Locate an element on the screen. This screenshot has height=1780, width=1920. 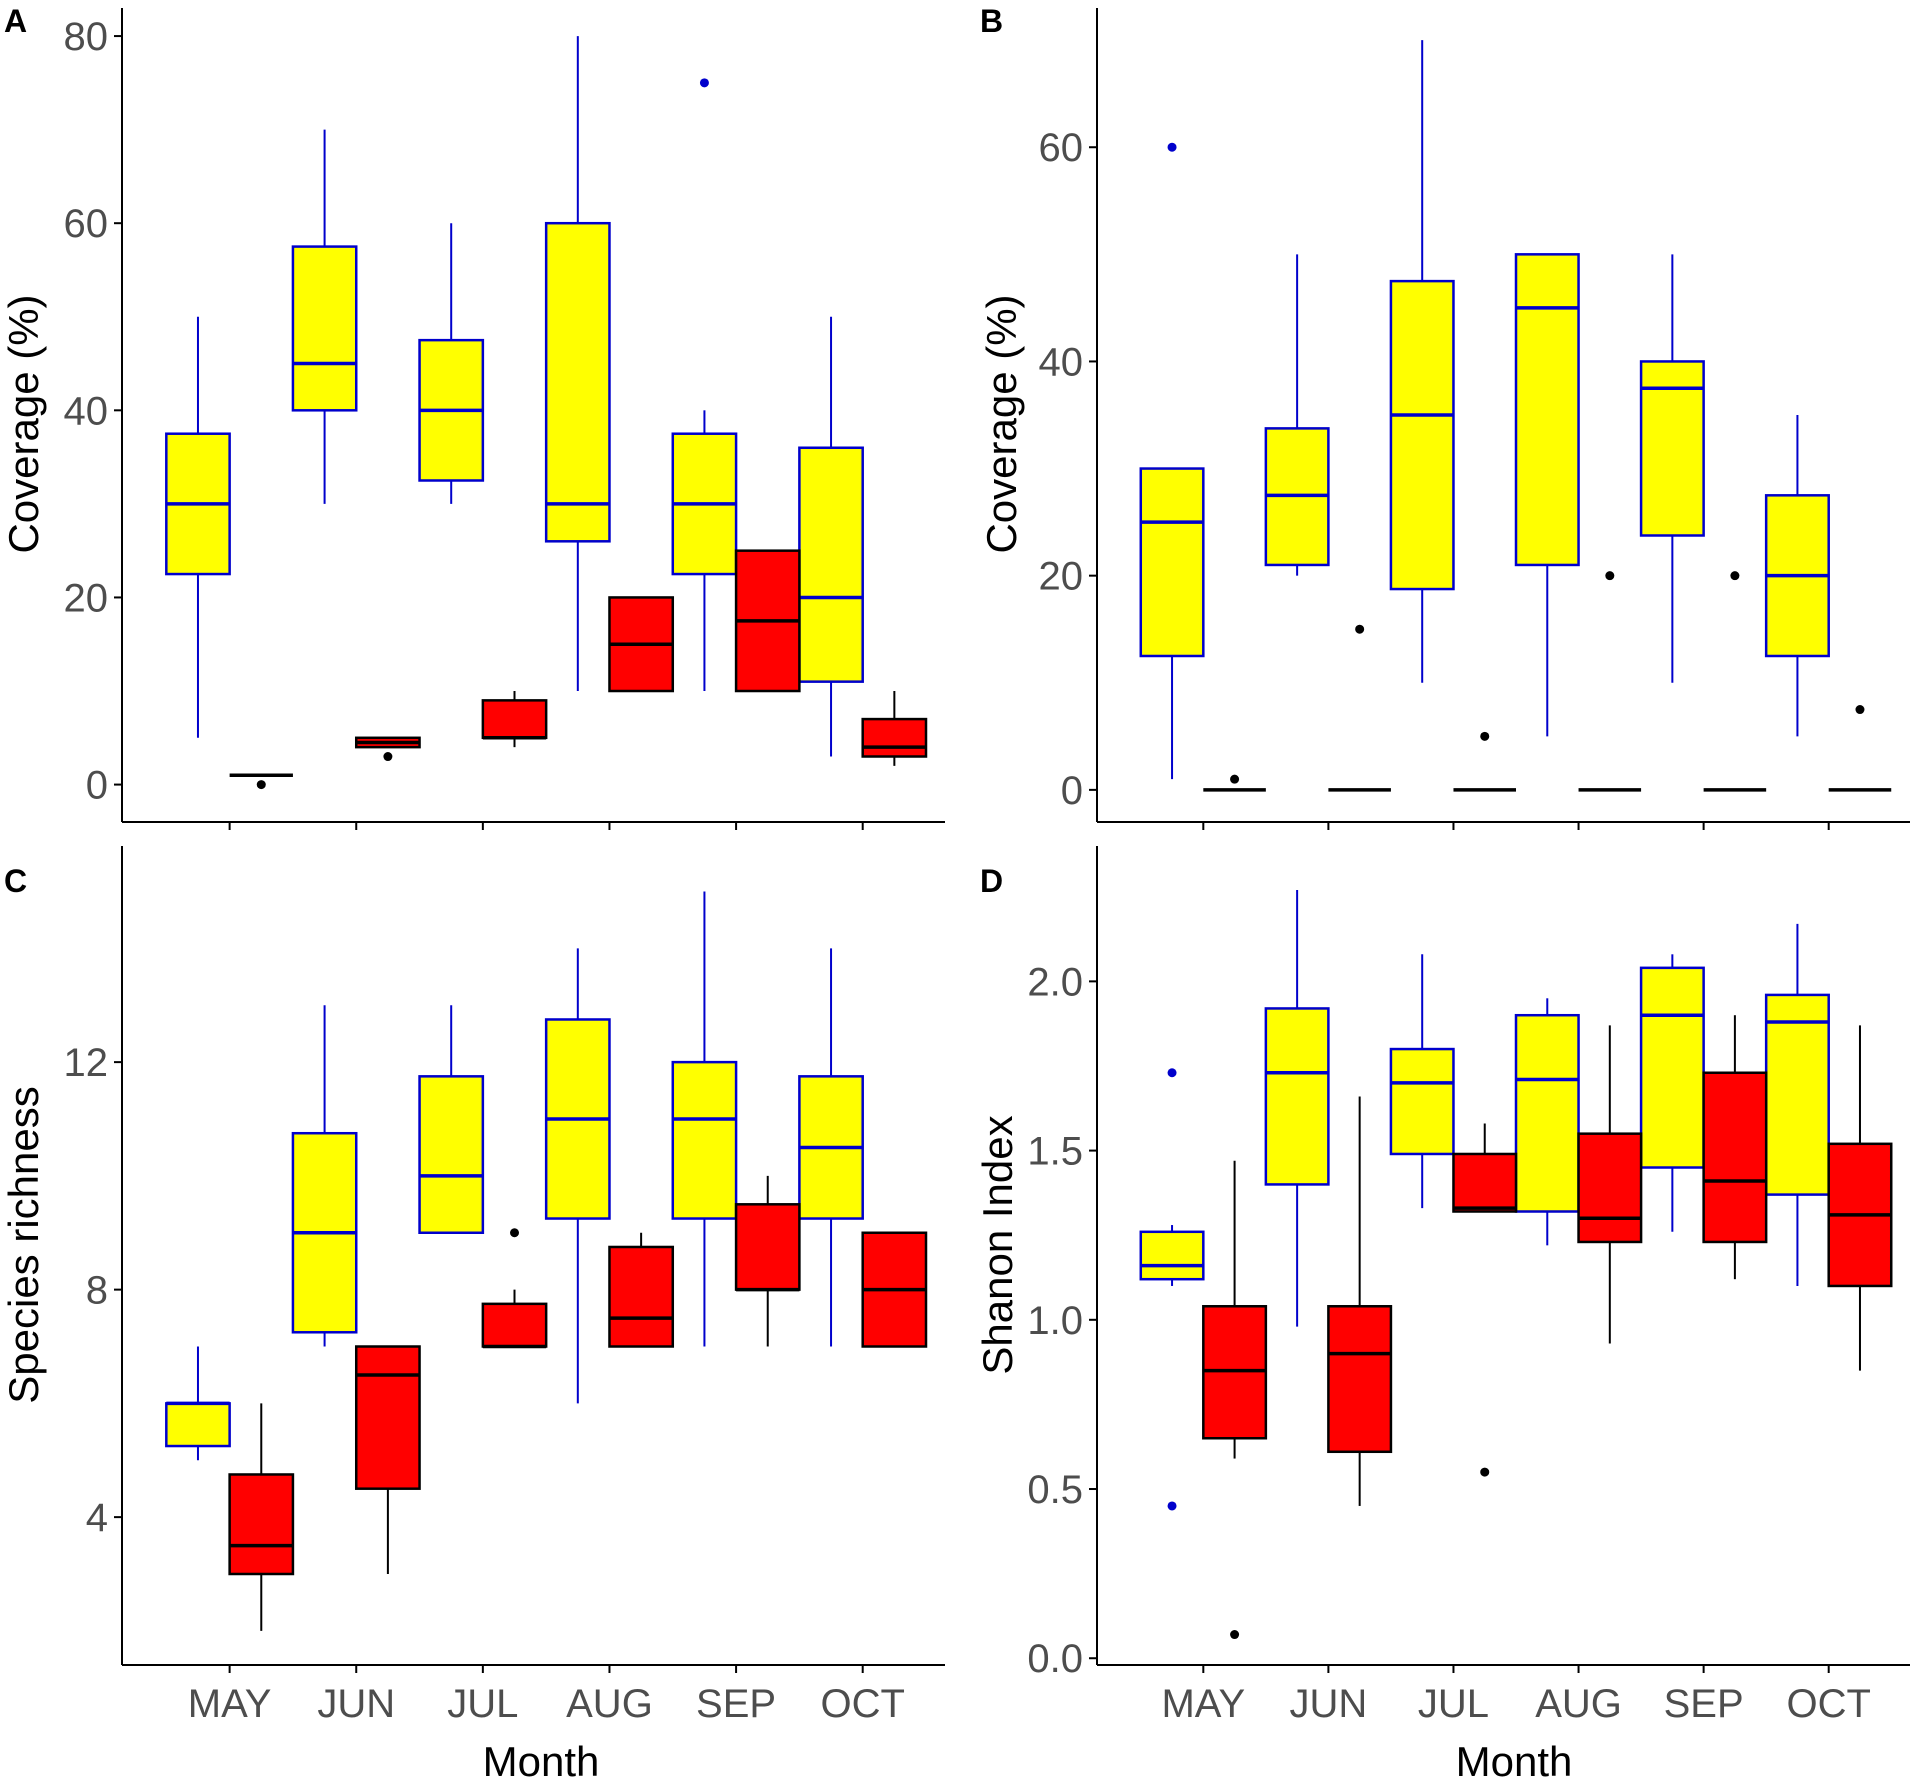
panel-c-x-tick-label-aug: AUG is located at coordinates (609, 1704).